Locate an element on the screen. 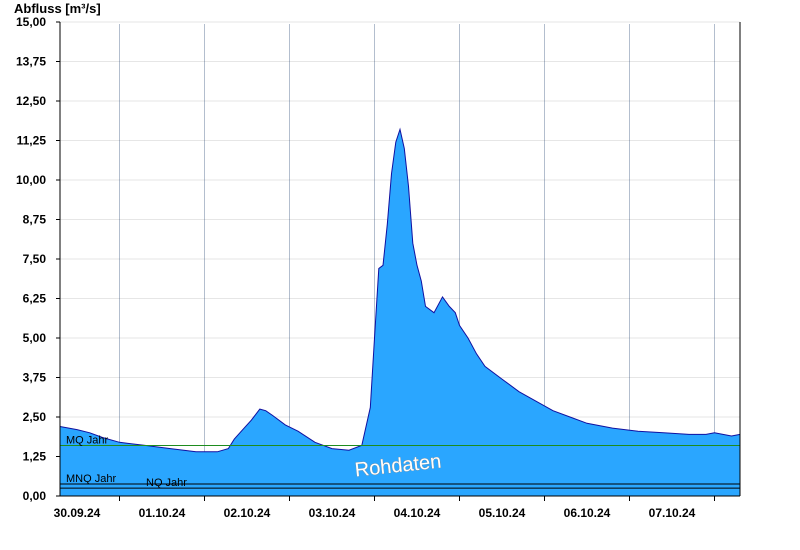 The image size is (800, 550). ref-label-1: MNQ Jahr is located at coordinates (91, 479).